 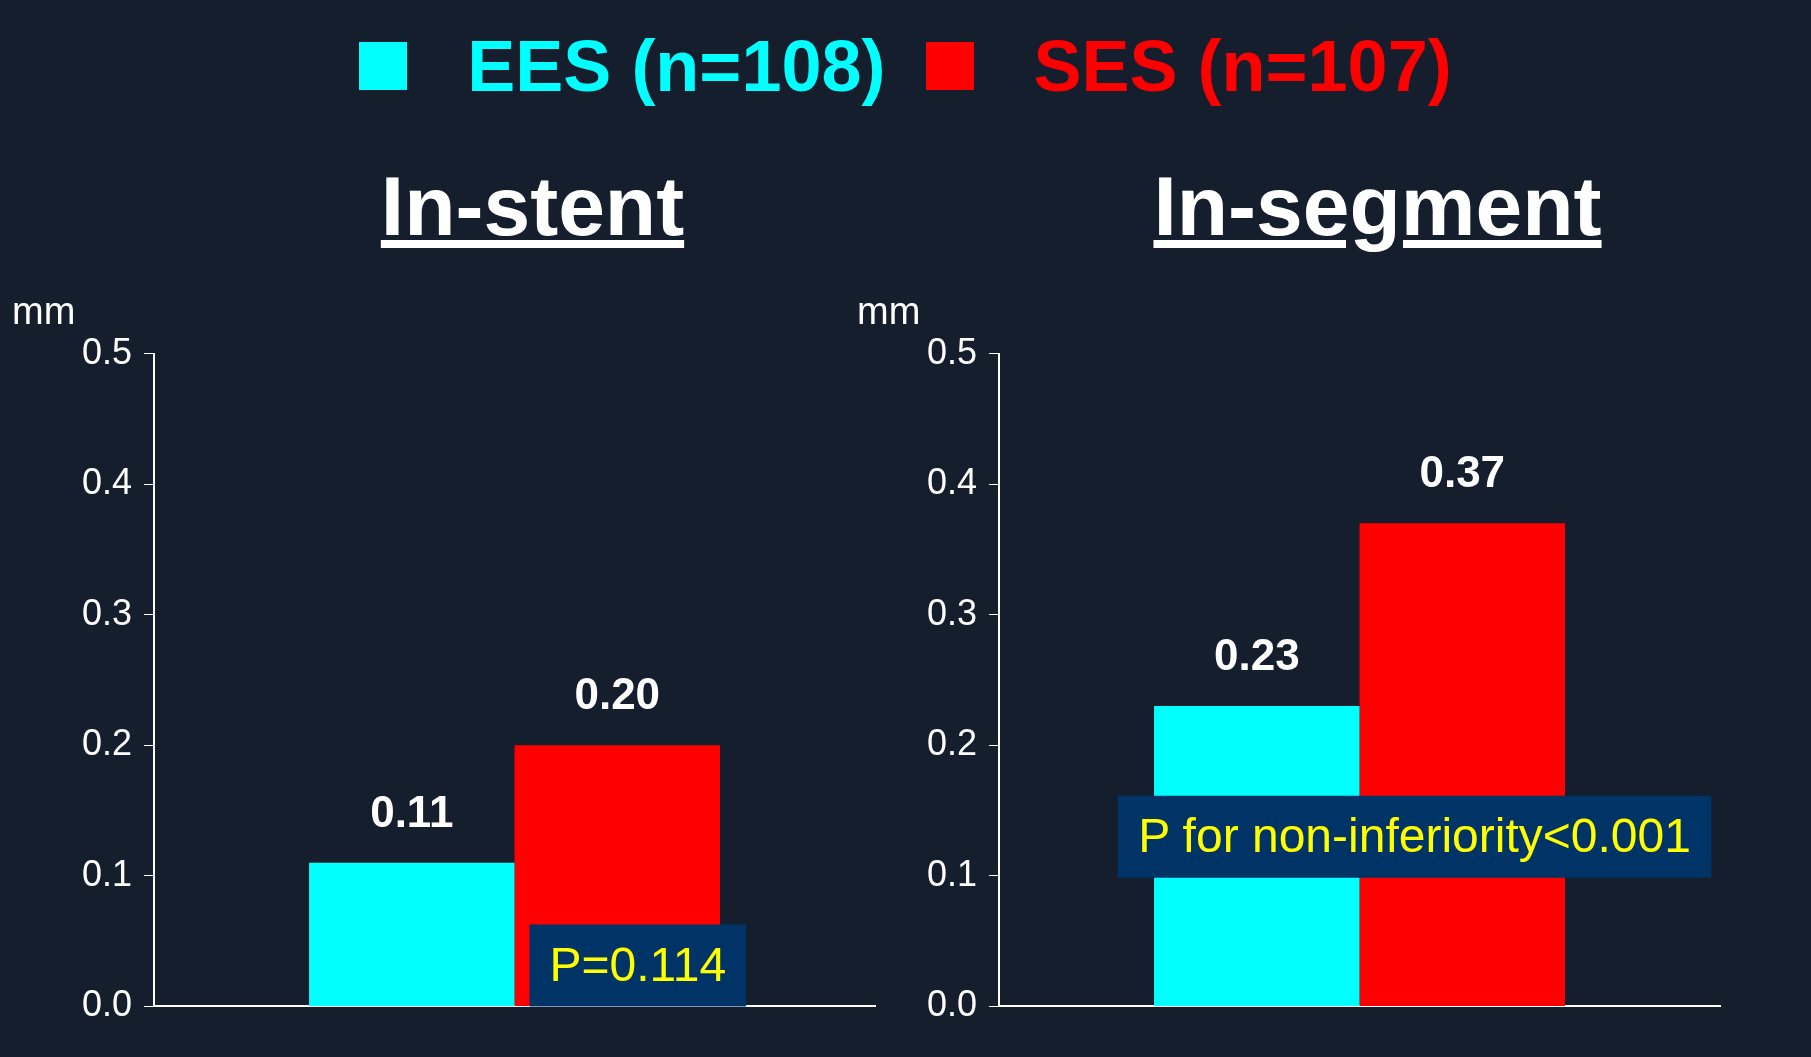 I want to click on legend-label: EES (n=108), so click(x=676, y=66).